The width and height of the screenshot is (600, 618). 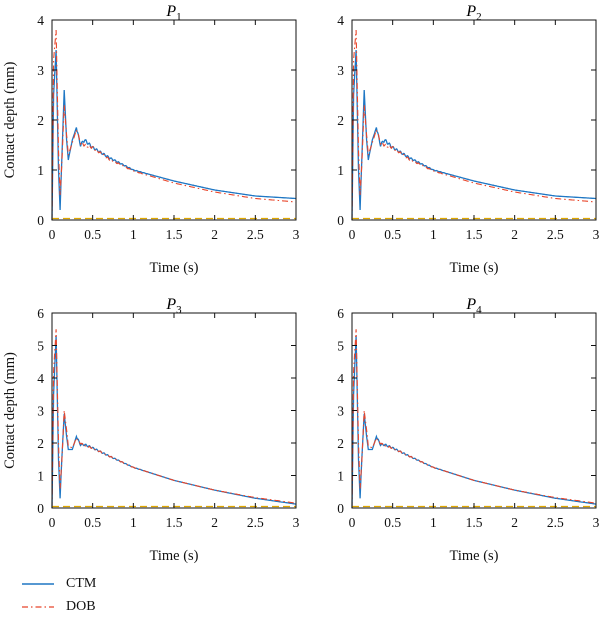 I want to click on legend-label-dob: DOB, so click(x=81, y=606).